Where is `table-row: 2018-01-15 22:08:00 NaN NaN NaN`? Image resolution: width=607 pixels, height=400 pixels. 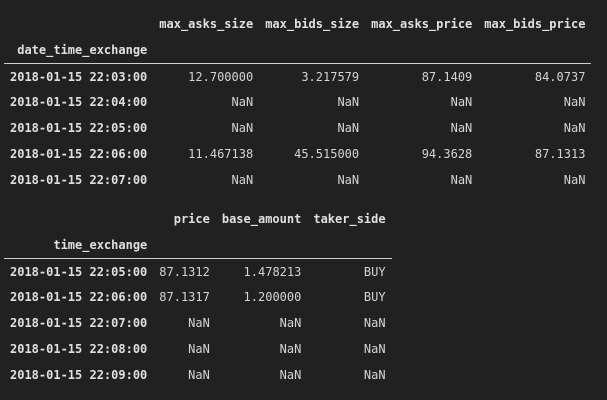
table-row: 2018-01-15 22:08:00 NaN NaN NaN is located at coordinates (198, 349).